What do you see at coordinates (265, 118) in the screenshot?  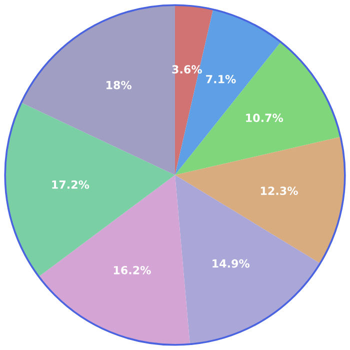 I see `data-label: 10.7%` at bounding box center [265, 118].